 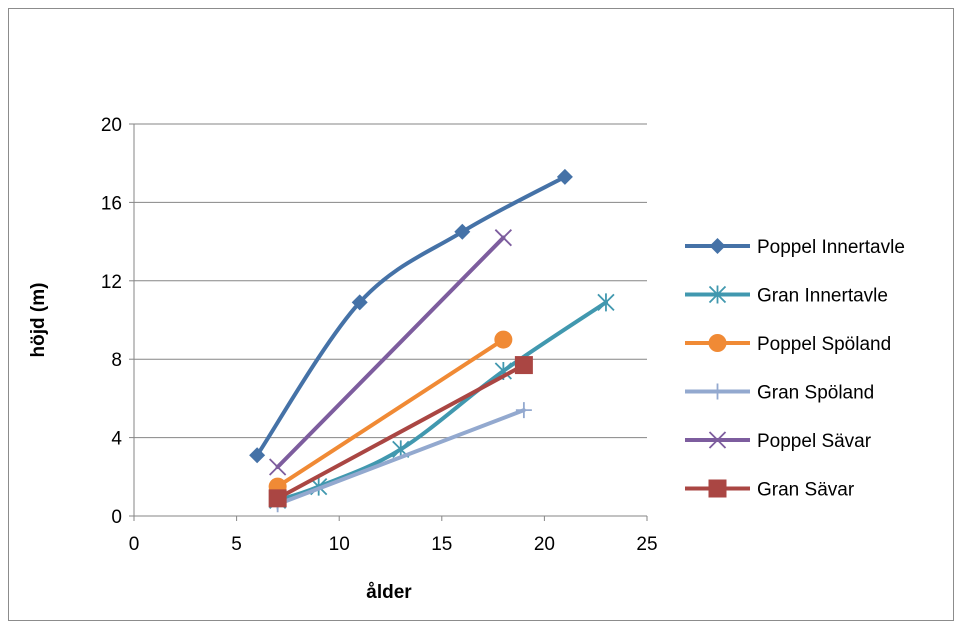 What do you see at coordinates (116, 439) in the screenshot?
I see `y-tick-label-1: 4` at bounding box center [116, 439].